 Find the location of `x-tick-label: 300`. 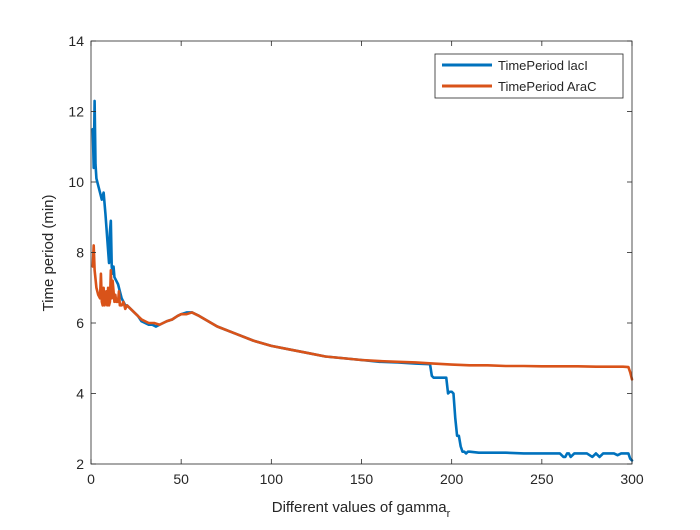

x-tick-label: 300 is located at coordinates (632, 479).